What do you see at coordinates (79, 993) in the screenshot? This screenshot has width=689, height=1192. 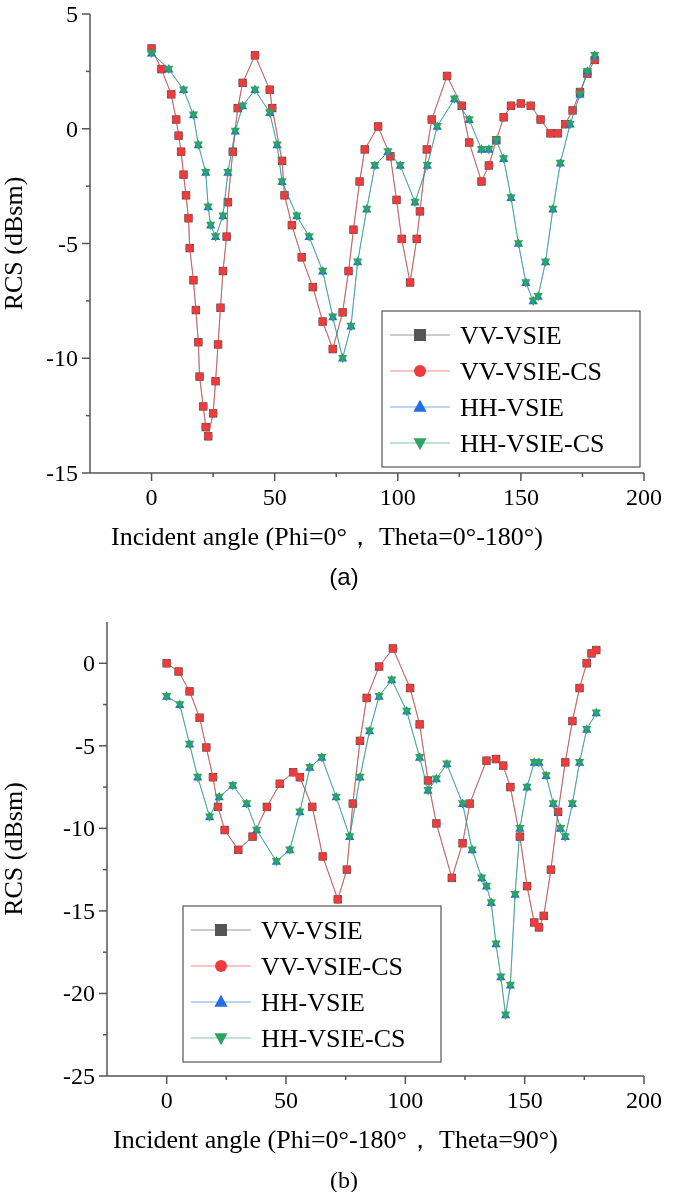 I see `y-tick-label: -20` at bounding box center [79, 993].